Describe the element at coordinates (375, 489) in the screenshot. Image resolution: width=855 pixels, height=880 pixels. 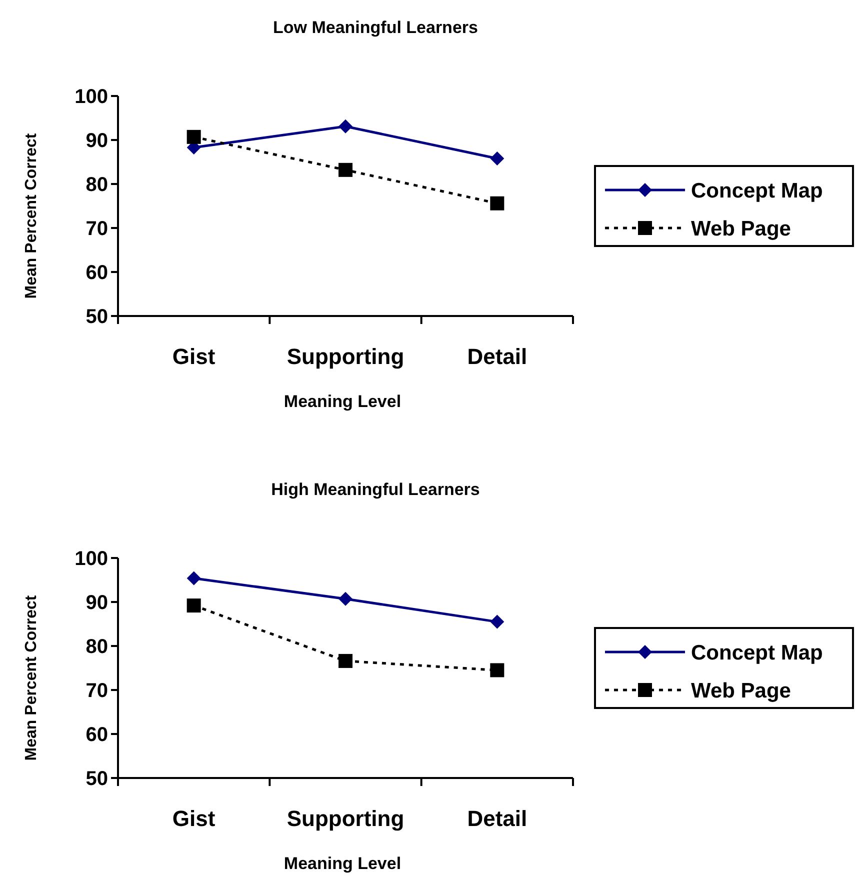
I see `chart-title: High Meaningful Learners` at that location.